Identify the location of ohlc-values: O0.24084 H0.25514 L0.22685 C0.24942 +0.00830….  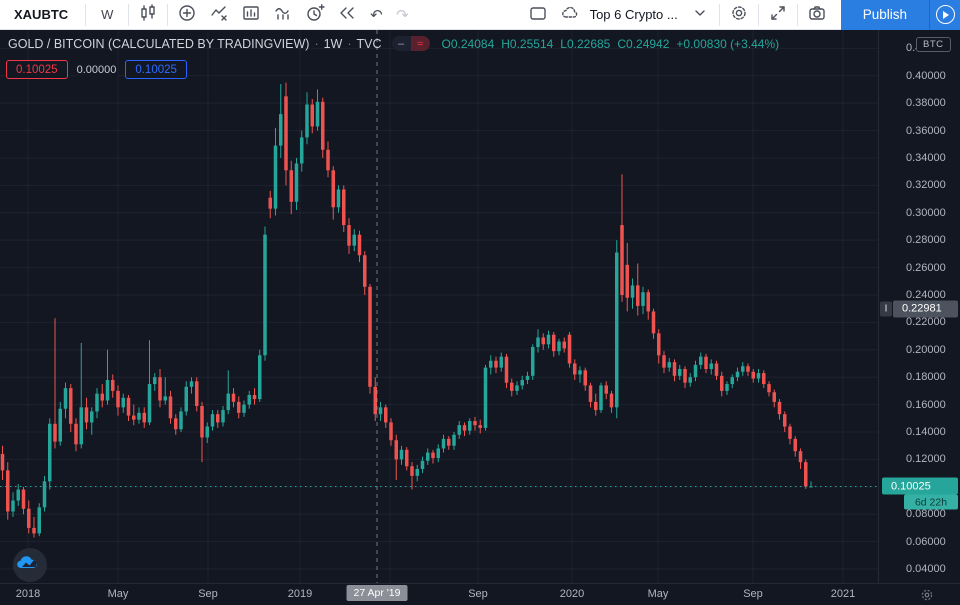
(614, 44).